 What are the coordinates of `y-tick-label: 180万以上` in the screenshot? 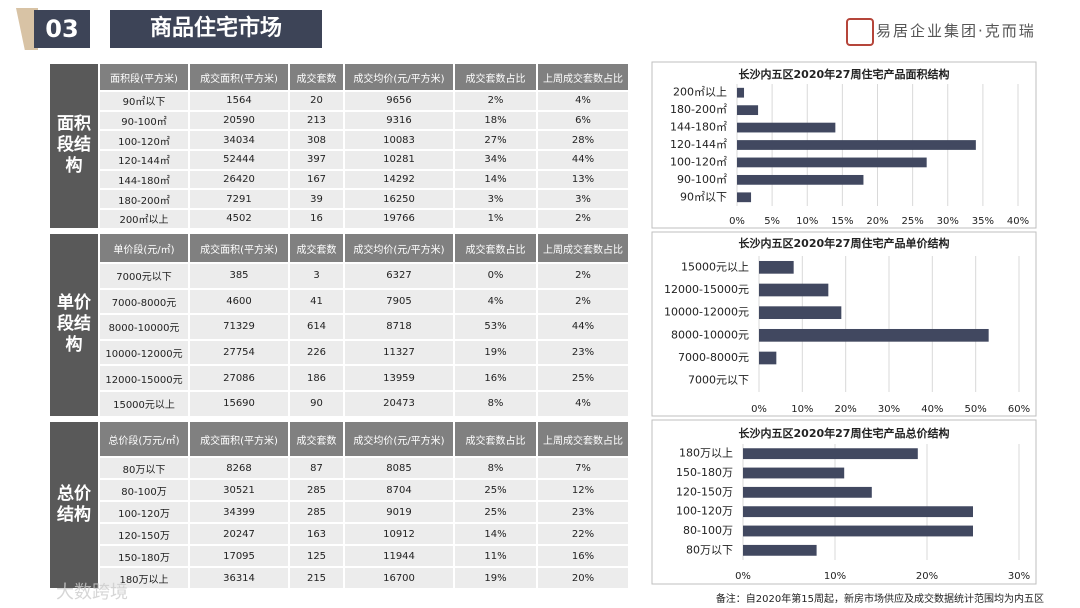 It's located at (706, 453).